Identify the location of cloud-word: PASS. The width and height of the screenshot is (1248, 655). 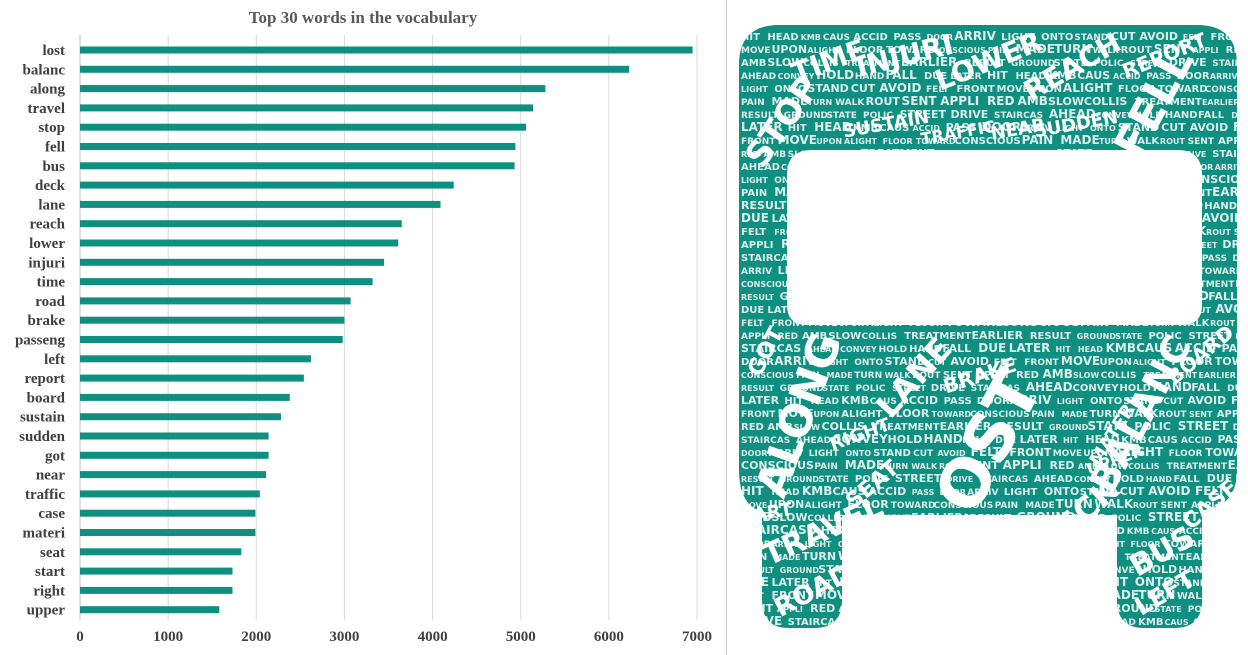
(907, 37).